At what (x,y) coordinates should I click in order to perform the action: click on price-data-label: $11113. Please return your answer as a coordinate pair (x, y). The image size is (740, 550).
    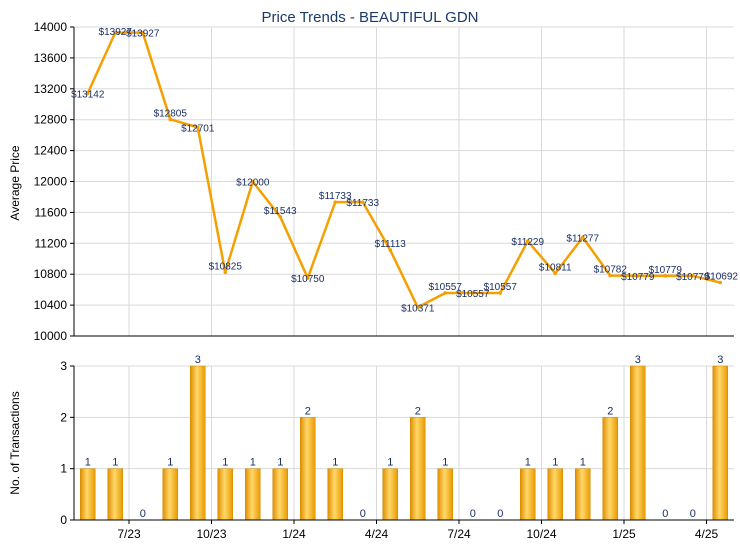
    Looking at the image, I should click on (391, 244).